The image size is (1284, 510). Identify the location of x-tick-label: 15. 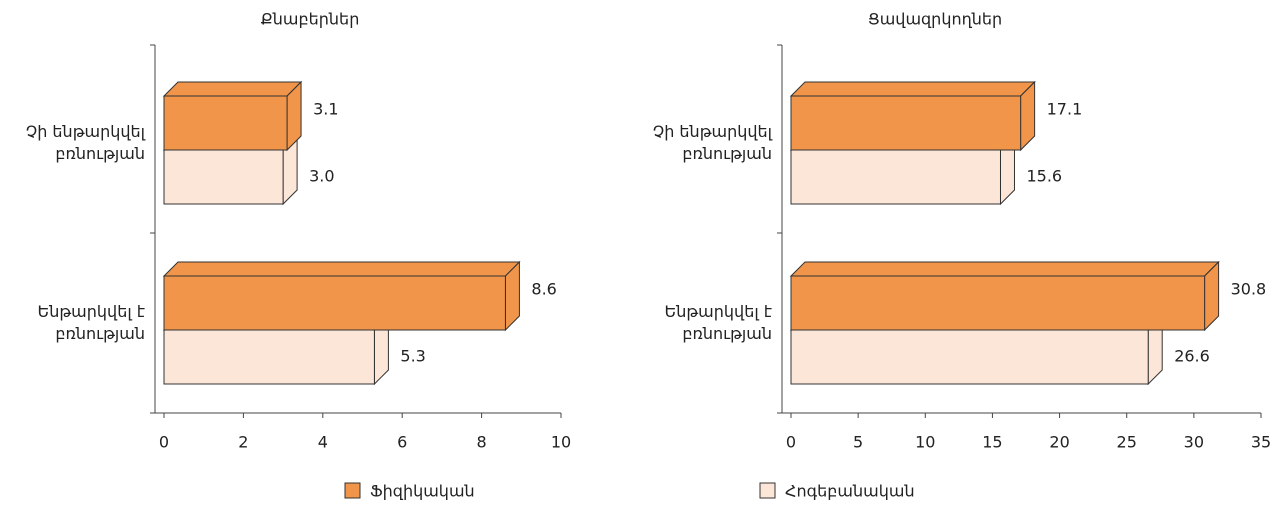
(992, 442).